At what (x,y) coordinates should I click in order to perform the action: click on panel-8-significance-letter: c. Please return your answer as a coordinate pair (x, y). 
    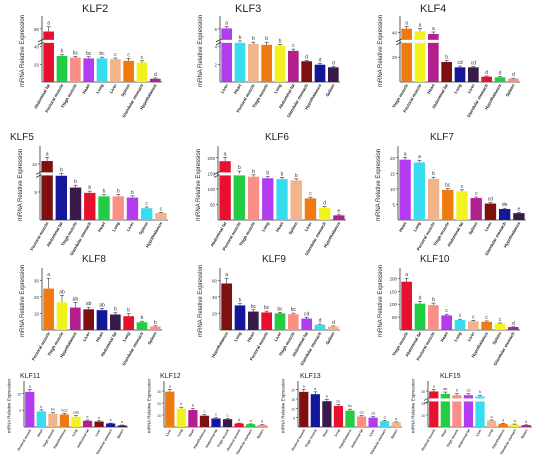
    Looking at the image, I should click on (473, 317).